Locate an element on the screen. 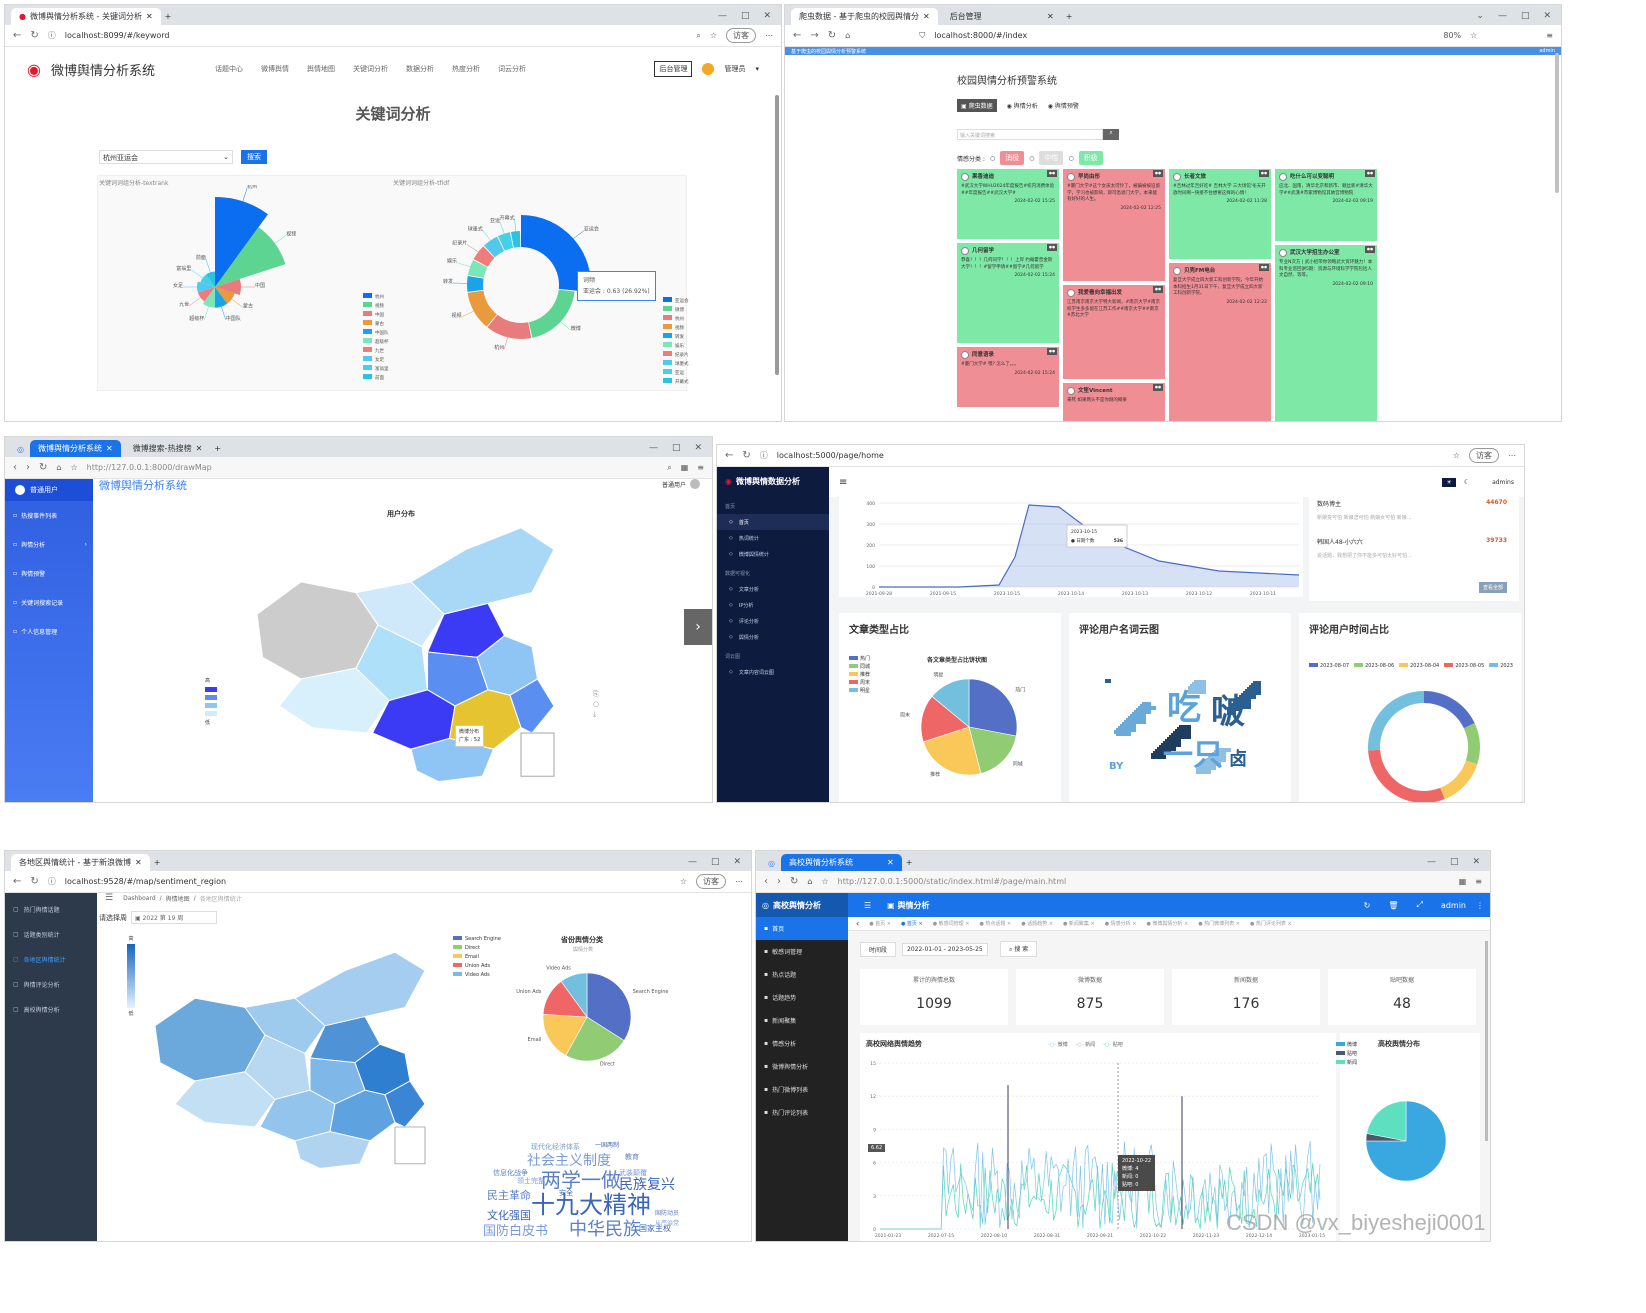  download-icon: ⤓ is located at coordinates (595, 714).